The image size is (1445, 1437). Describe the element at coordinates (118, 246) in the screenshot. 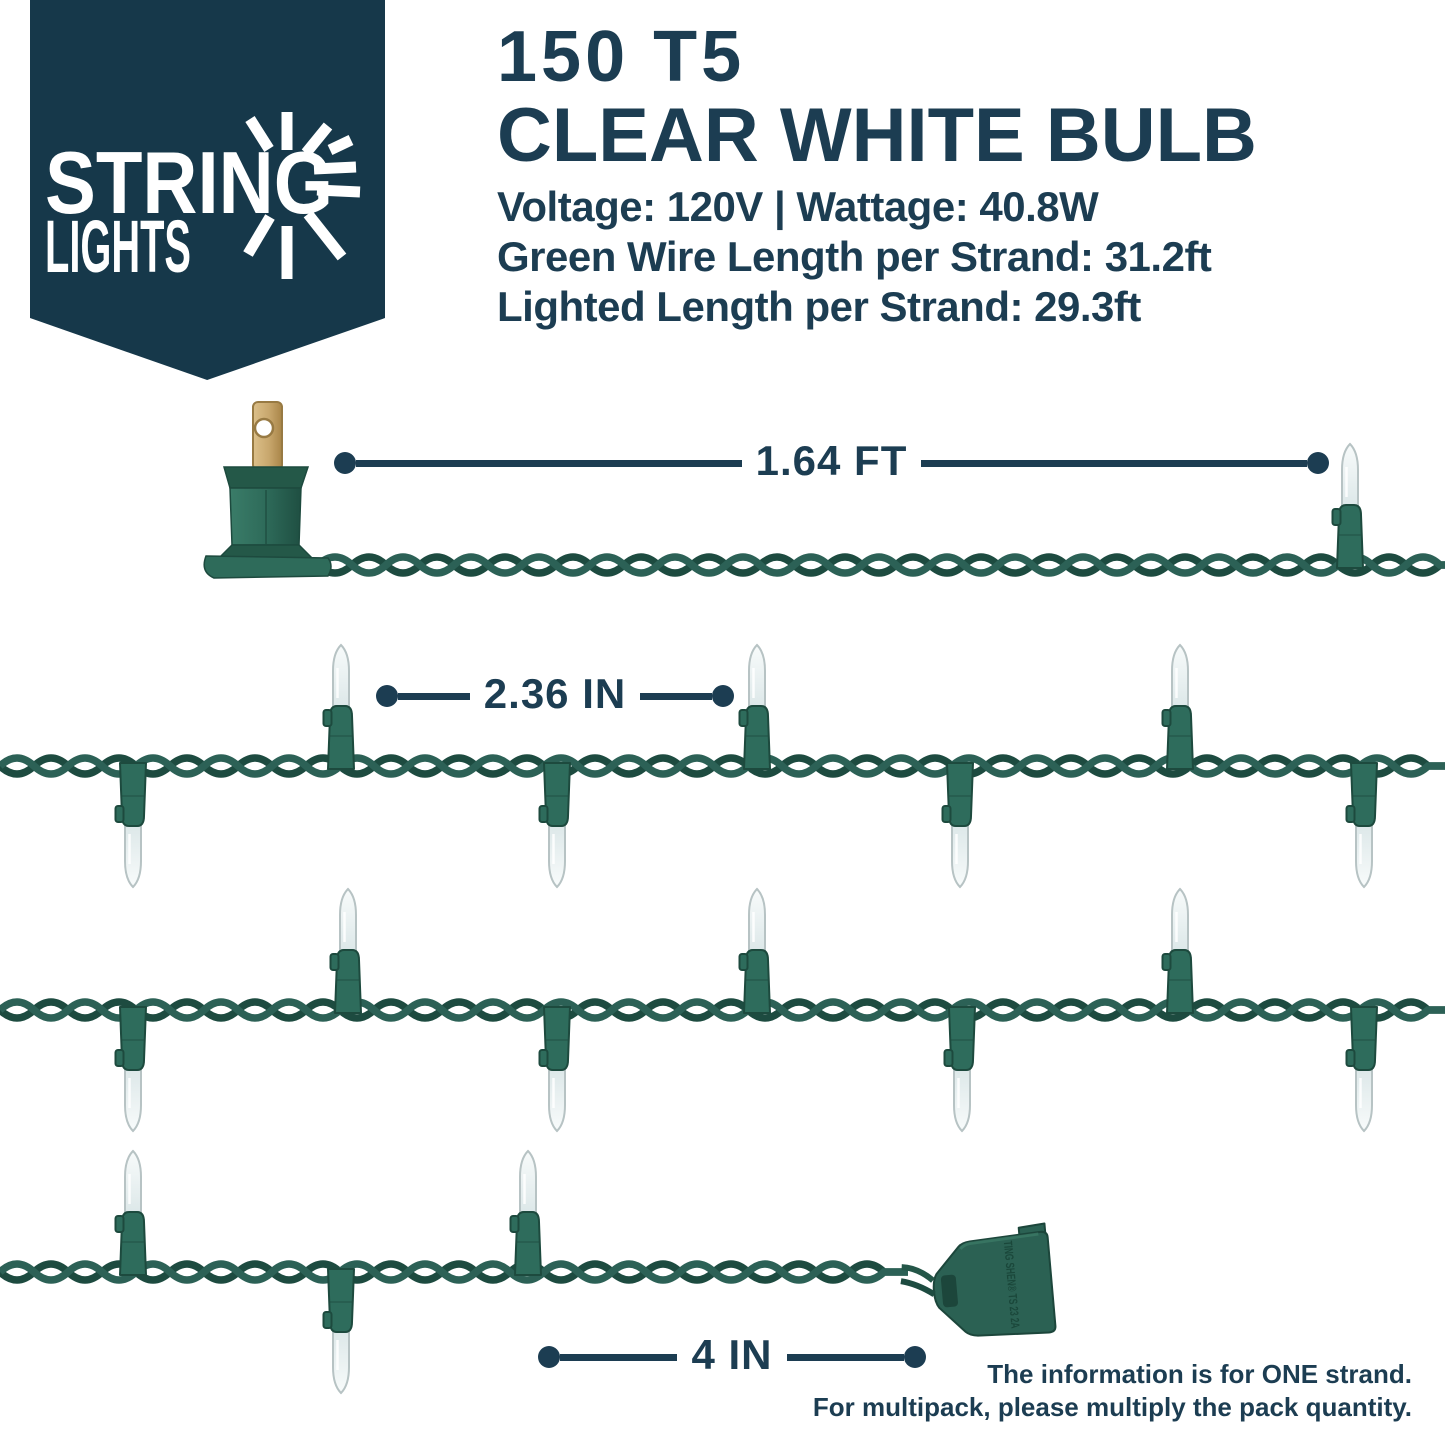

I see `brand-name-line2: LIGHTS` at that location.